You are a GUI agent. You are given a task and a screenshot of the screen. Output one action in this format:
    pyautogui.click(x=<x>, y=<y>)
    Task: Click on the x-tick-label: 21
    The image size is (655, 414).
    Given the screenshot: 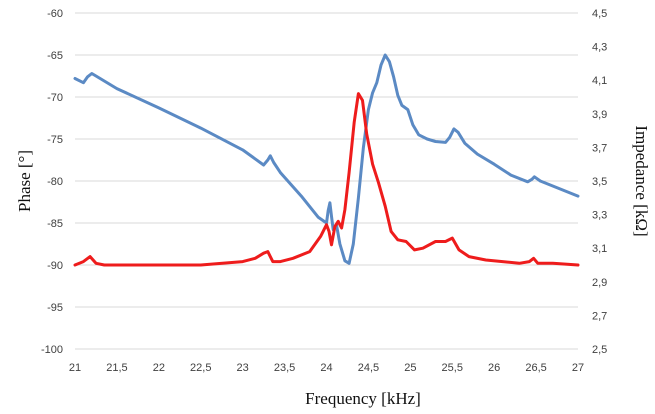 What is the action you would take?
    pyautogui.click(x=75, y=368)
    